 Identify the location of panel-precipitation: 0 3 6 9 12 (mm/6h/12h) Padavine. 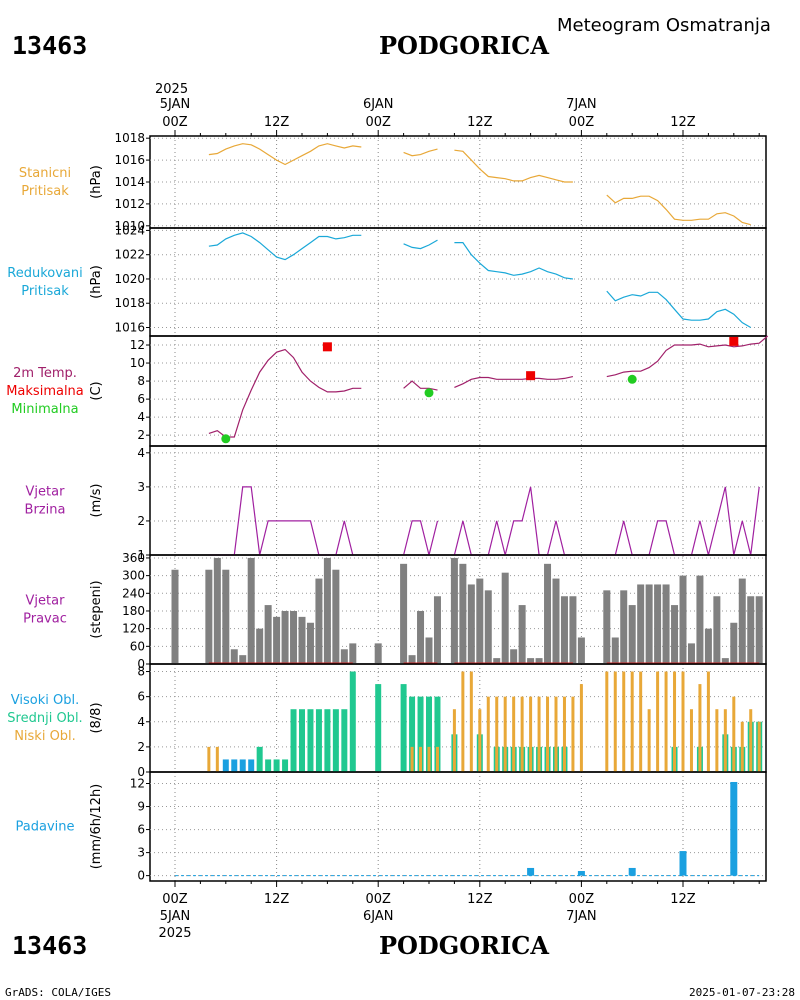
(391, 827).